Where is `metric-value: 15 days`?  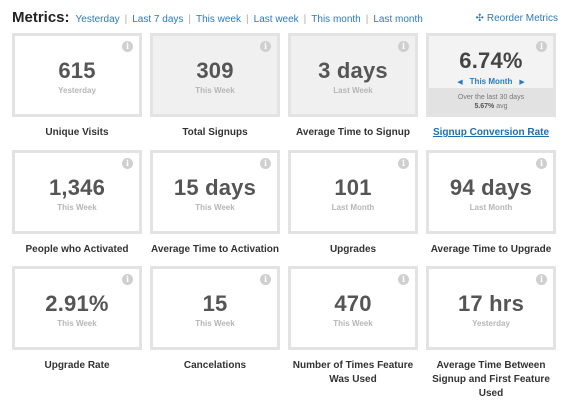 metric-value: 15 days is located at coordinates (215, 187).